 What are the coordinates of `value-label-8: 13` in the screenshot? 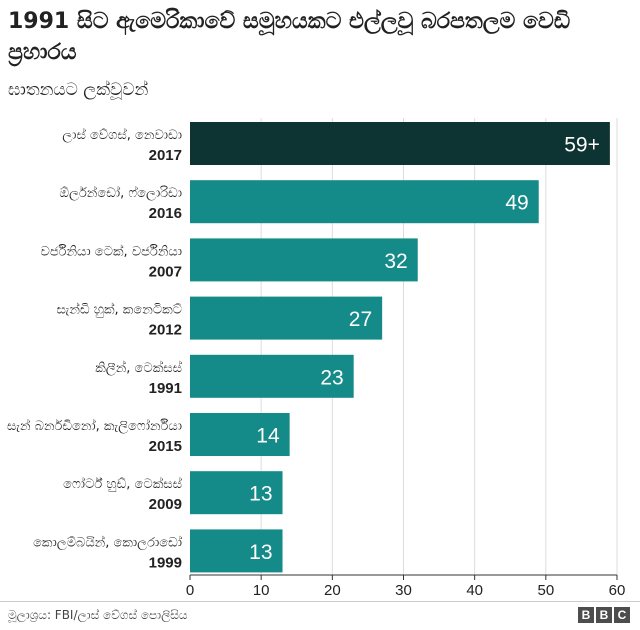 It's located at (260, 552).